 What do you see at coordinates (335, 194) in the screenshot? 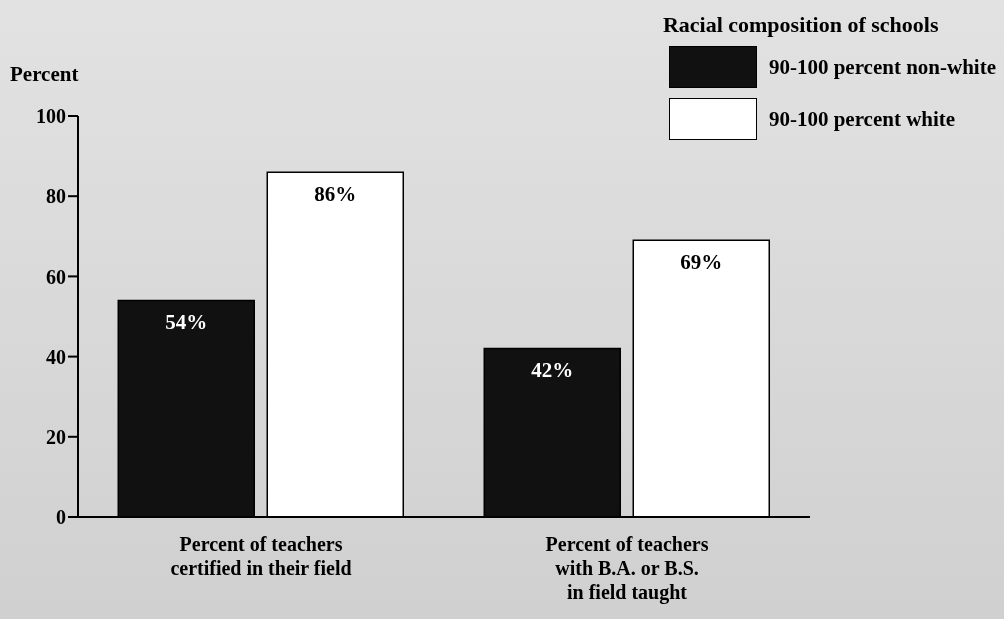
I see `data-label: 86%` at bounding box center [335, 194].